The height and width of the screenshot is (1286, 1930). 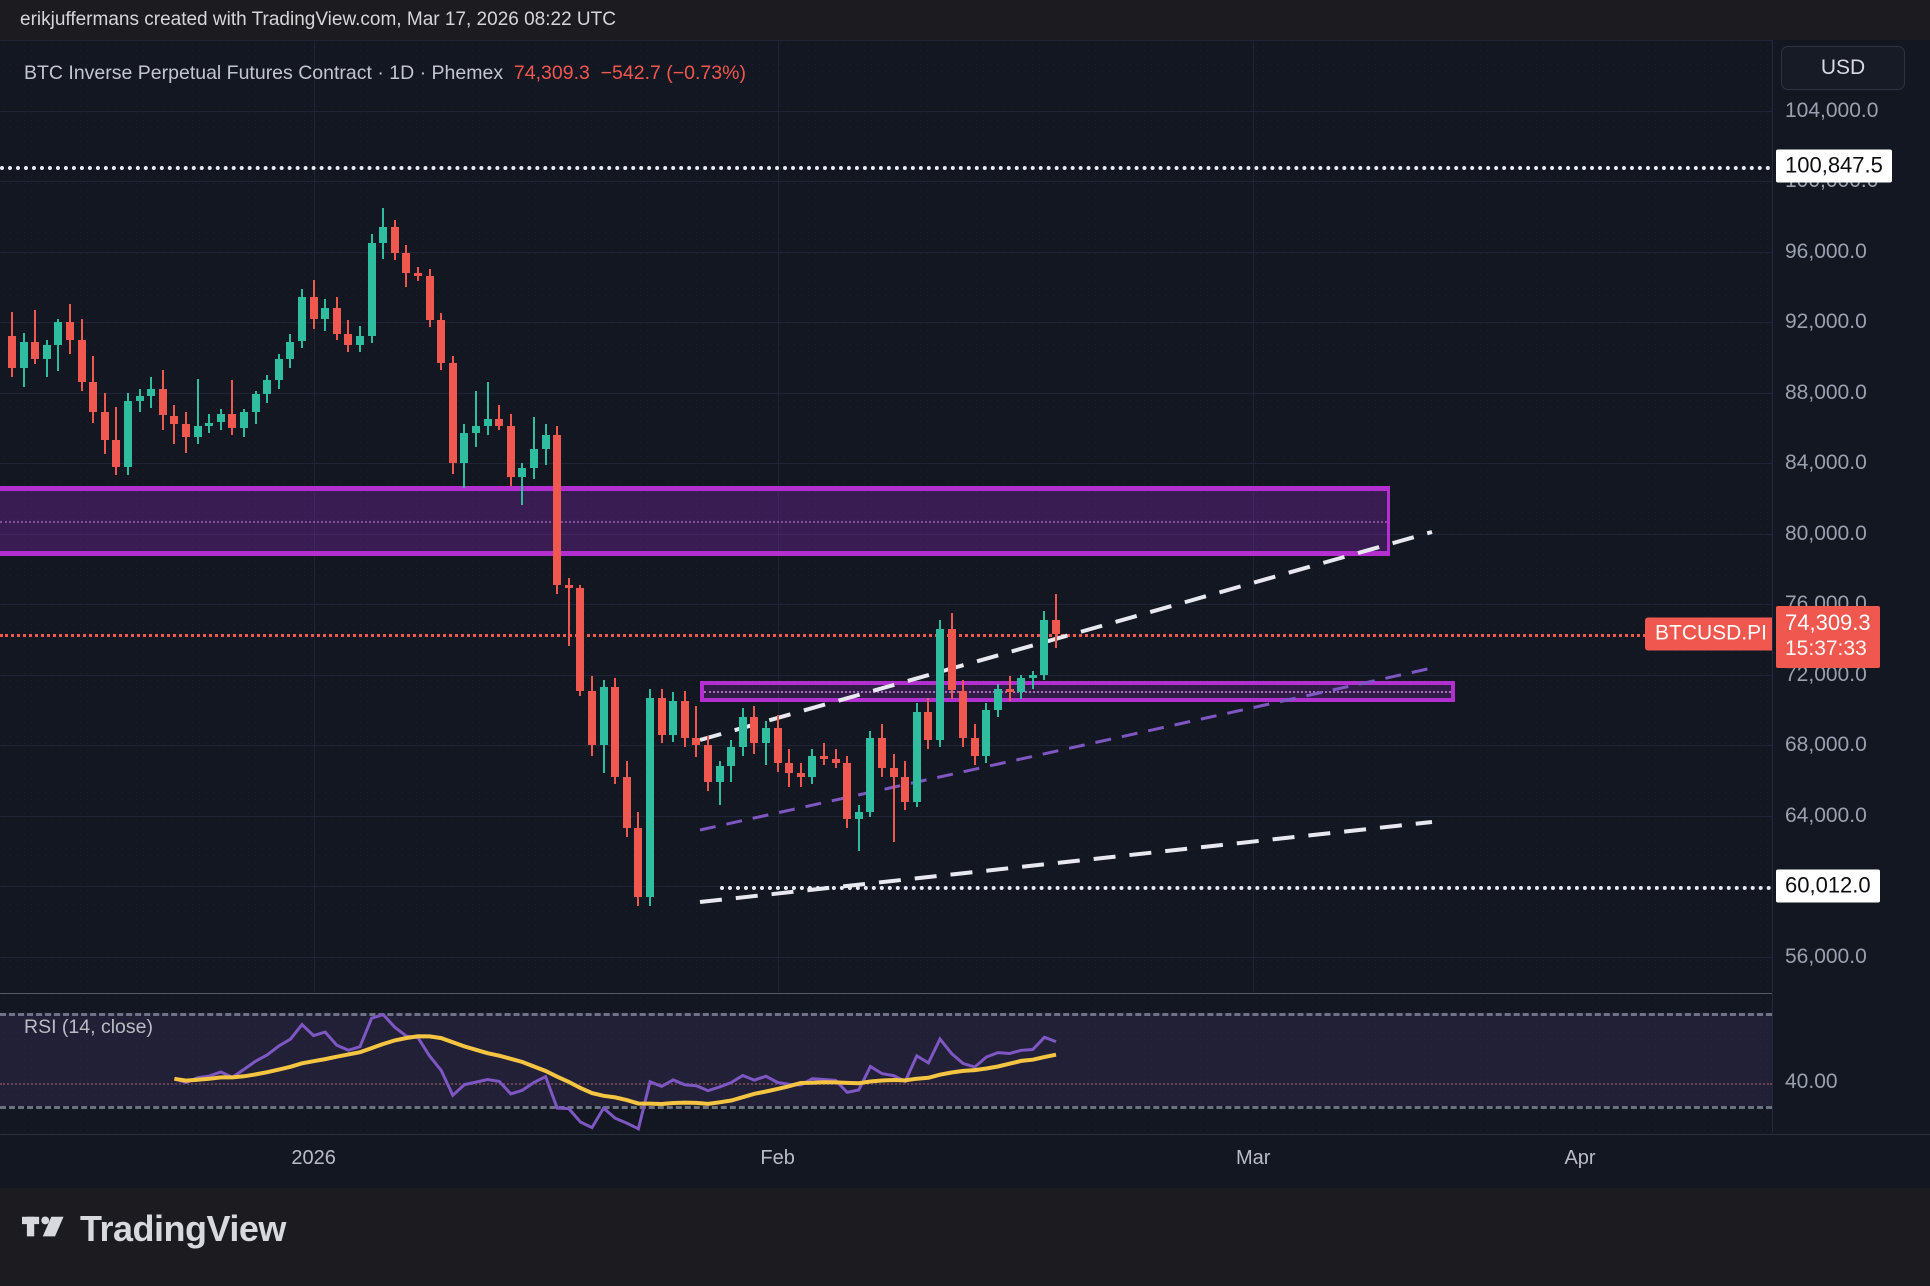 What do you see at coordinates (1832, 110) in the screenshot?
I see `price-axis-tick: 104,000.0` at bounding box center [1832, 110].